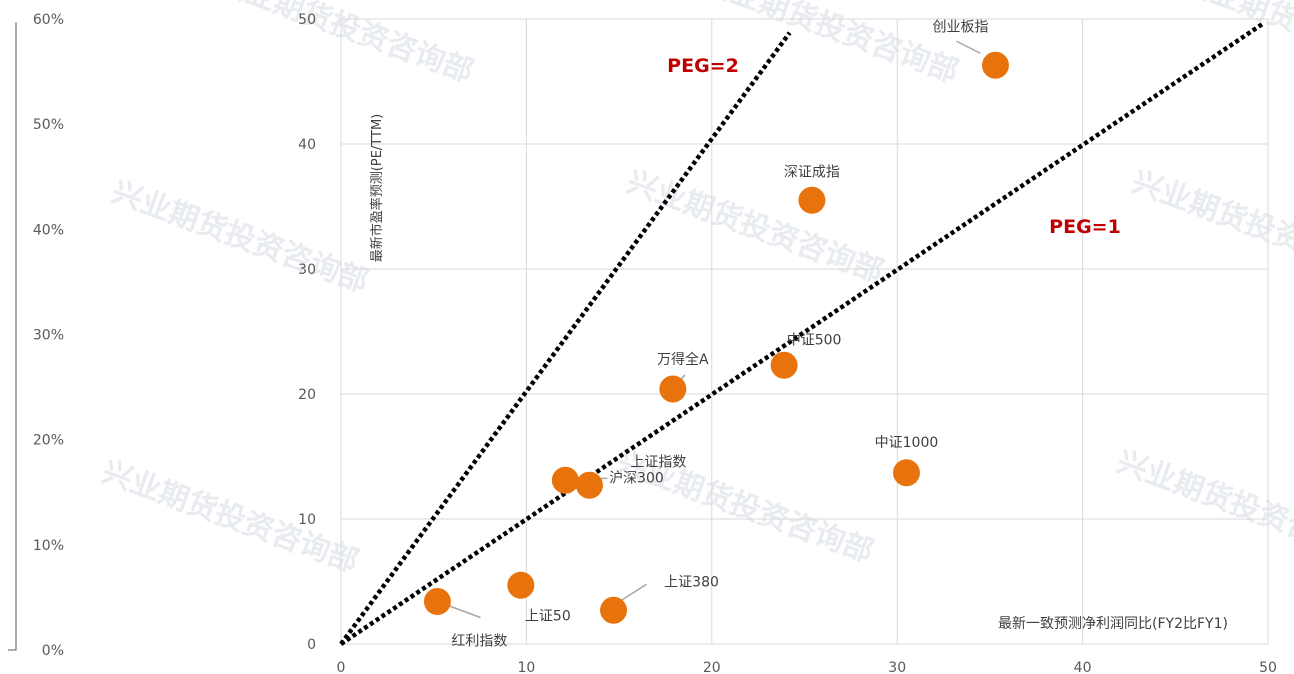 The image size is (1294, 674). Describe the element at coordinates (712, 667) in the screenshot. I see `x-tick-label: 20` at that location.